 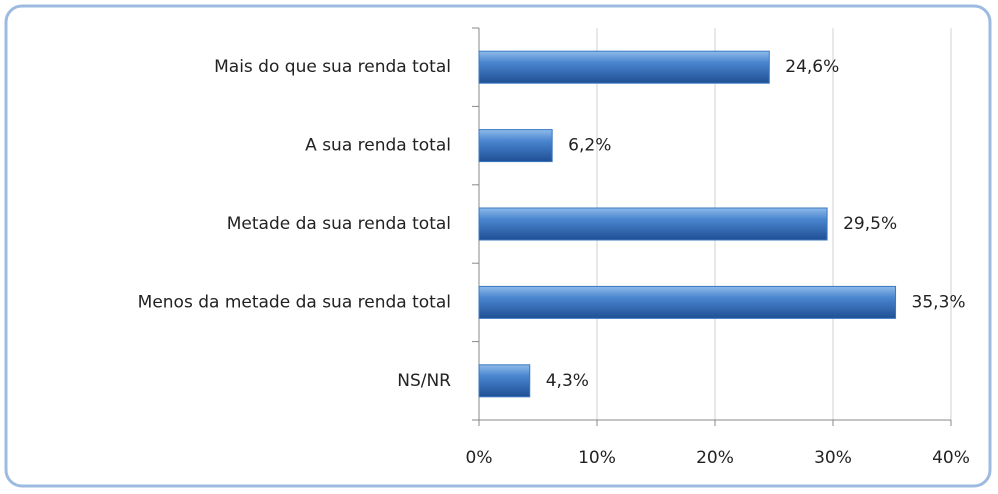 I want to click on x-tick-label: 0%, so click(x=479, y=458).